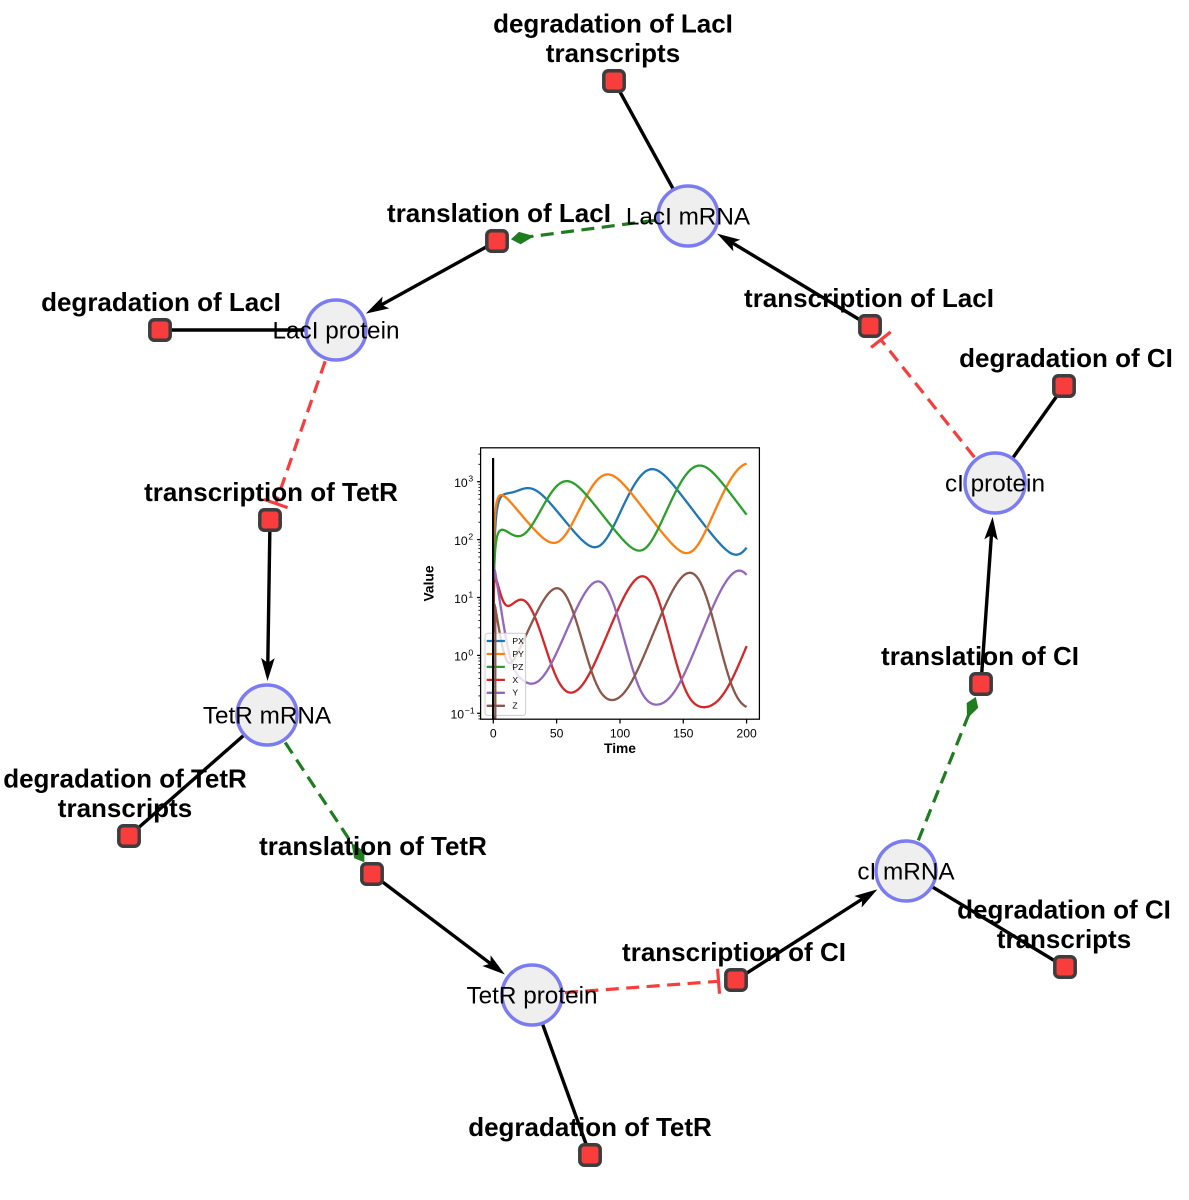 The height and width of the screenshot is (1200, 1189). What do you see at coordinates (557, 733) in the screenshot?
I see `svg-text: 50` at bounding box center [557, 733].